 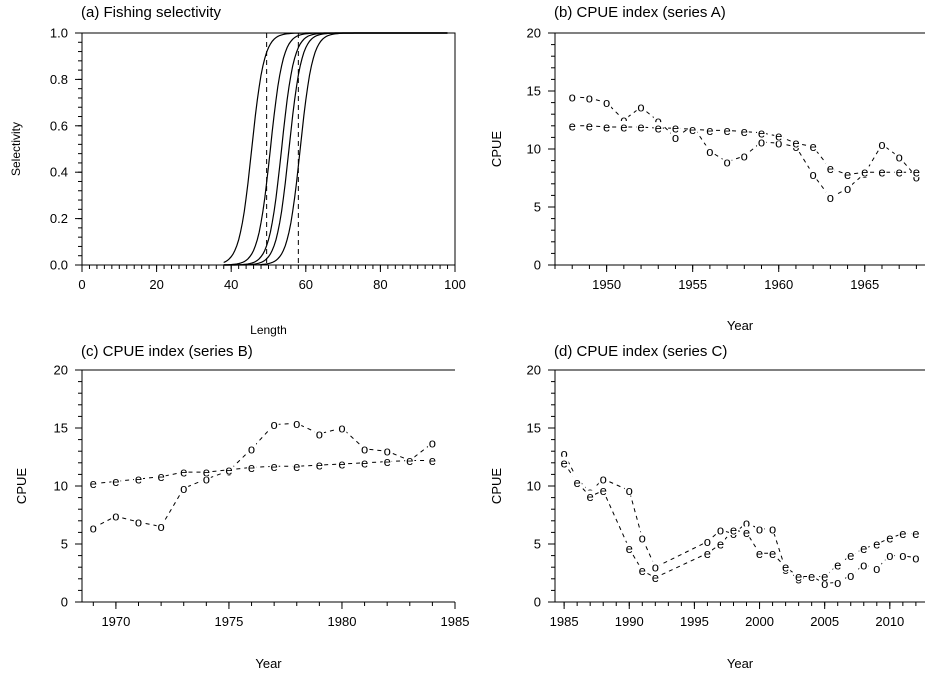 I want to click on x-tick-label: 40, so click(x=231, y=284).